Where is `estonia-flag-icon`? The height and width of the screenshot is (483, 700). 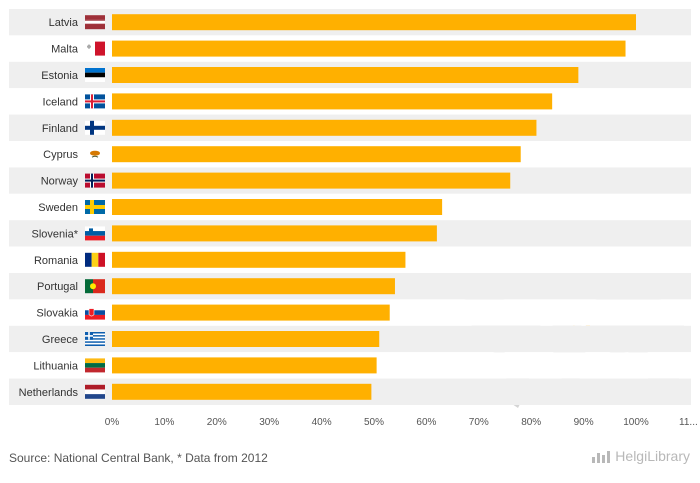
estonia-flag-icon is located at coordinates (95, 75).